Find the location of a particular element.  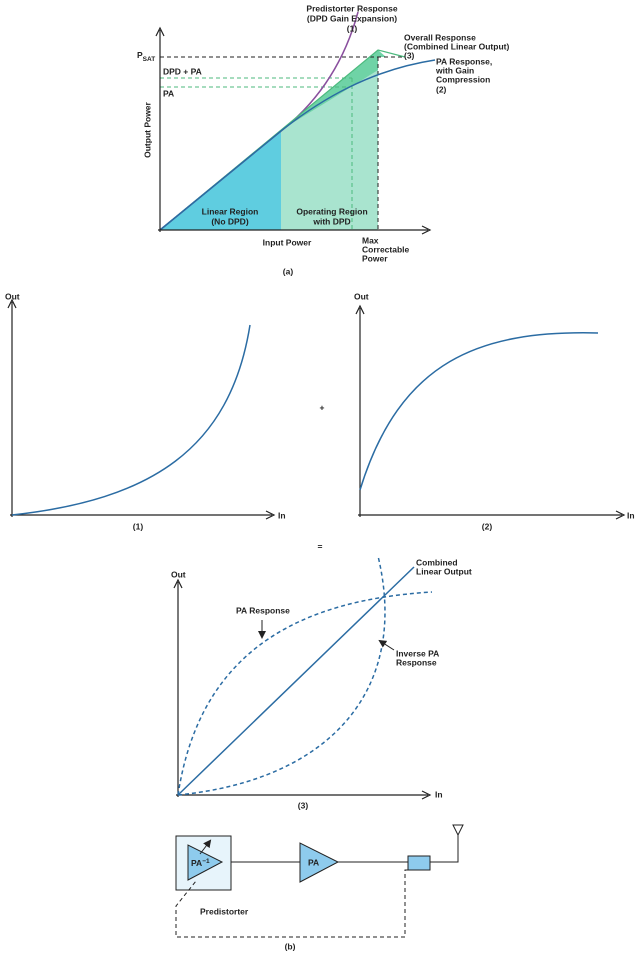

label: Combined is located at coordinates (437, 562).